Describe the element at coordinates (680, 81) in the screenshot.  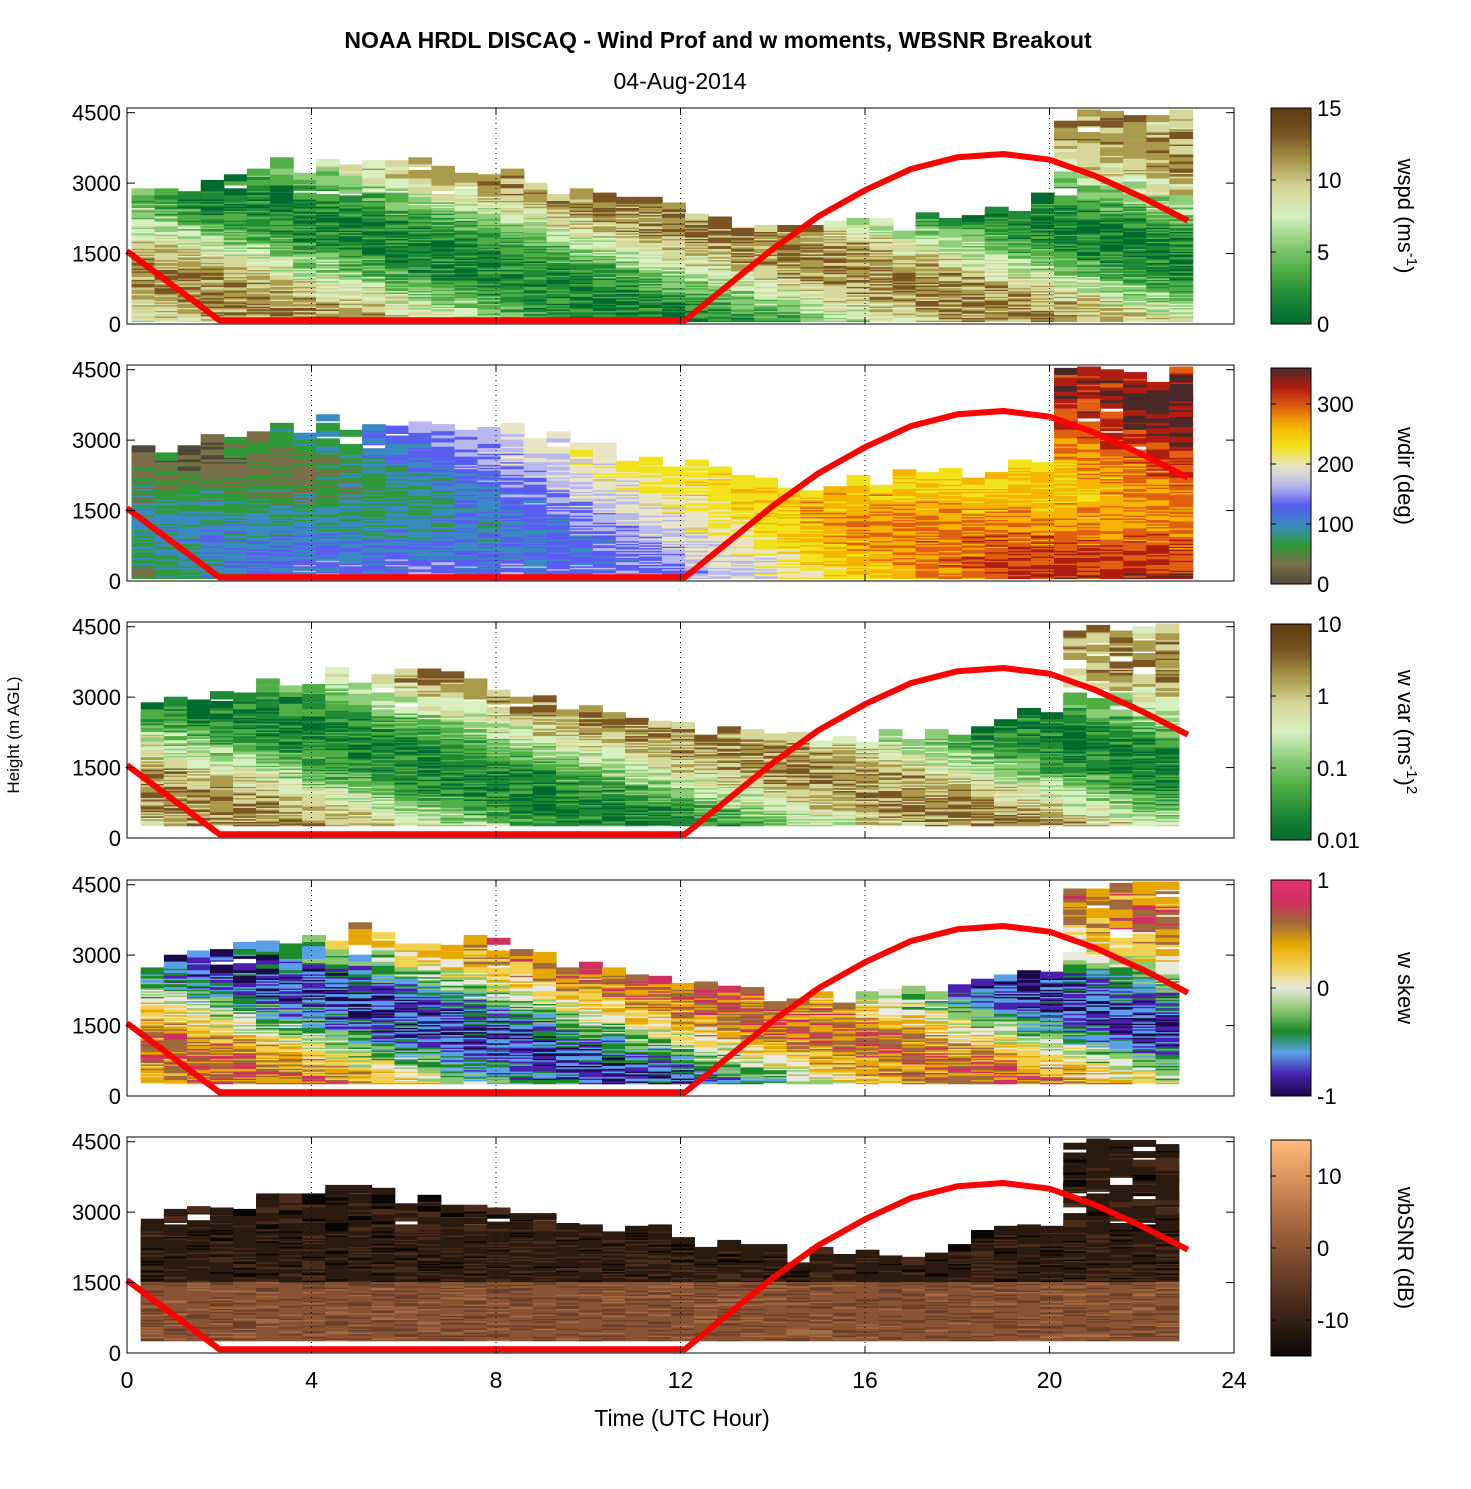
I see `chart-subtitle: 04-Aug-2014` at that location.